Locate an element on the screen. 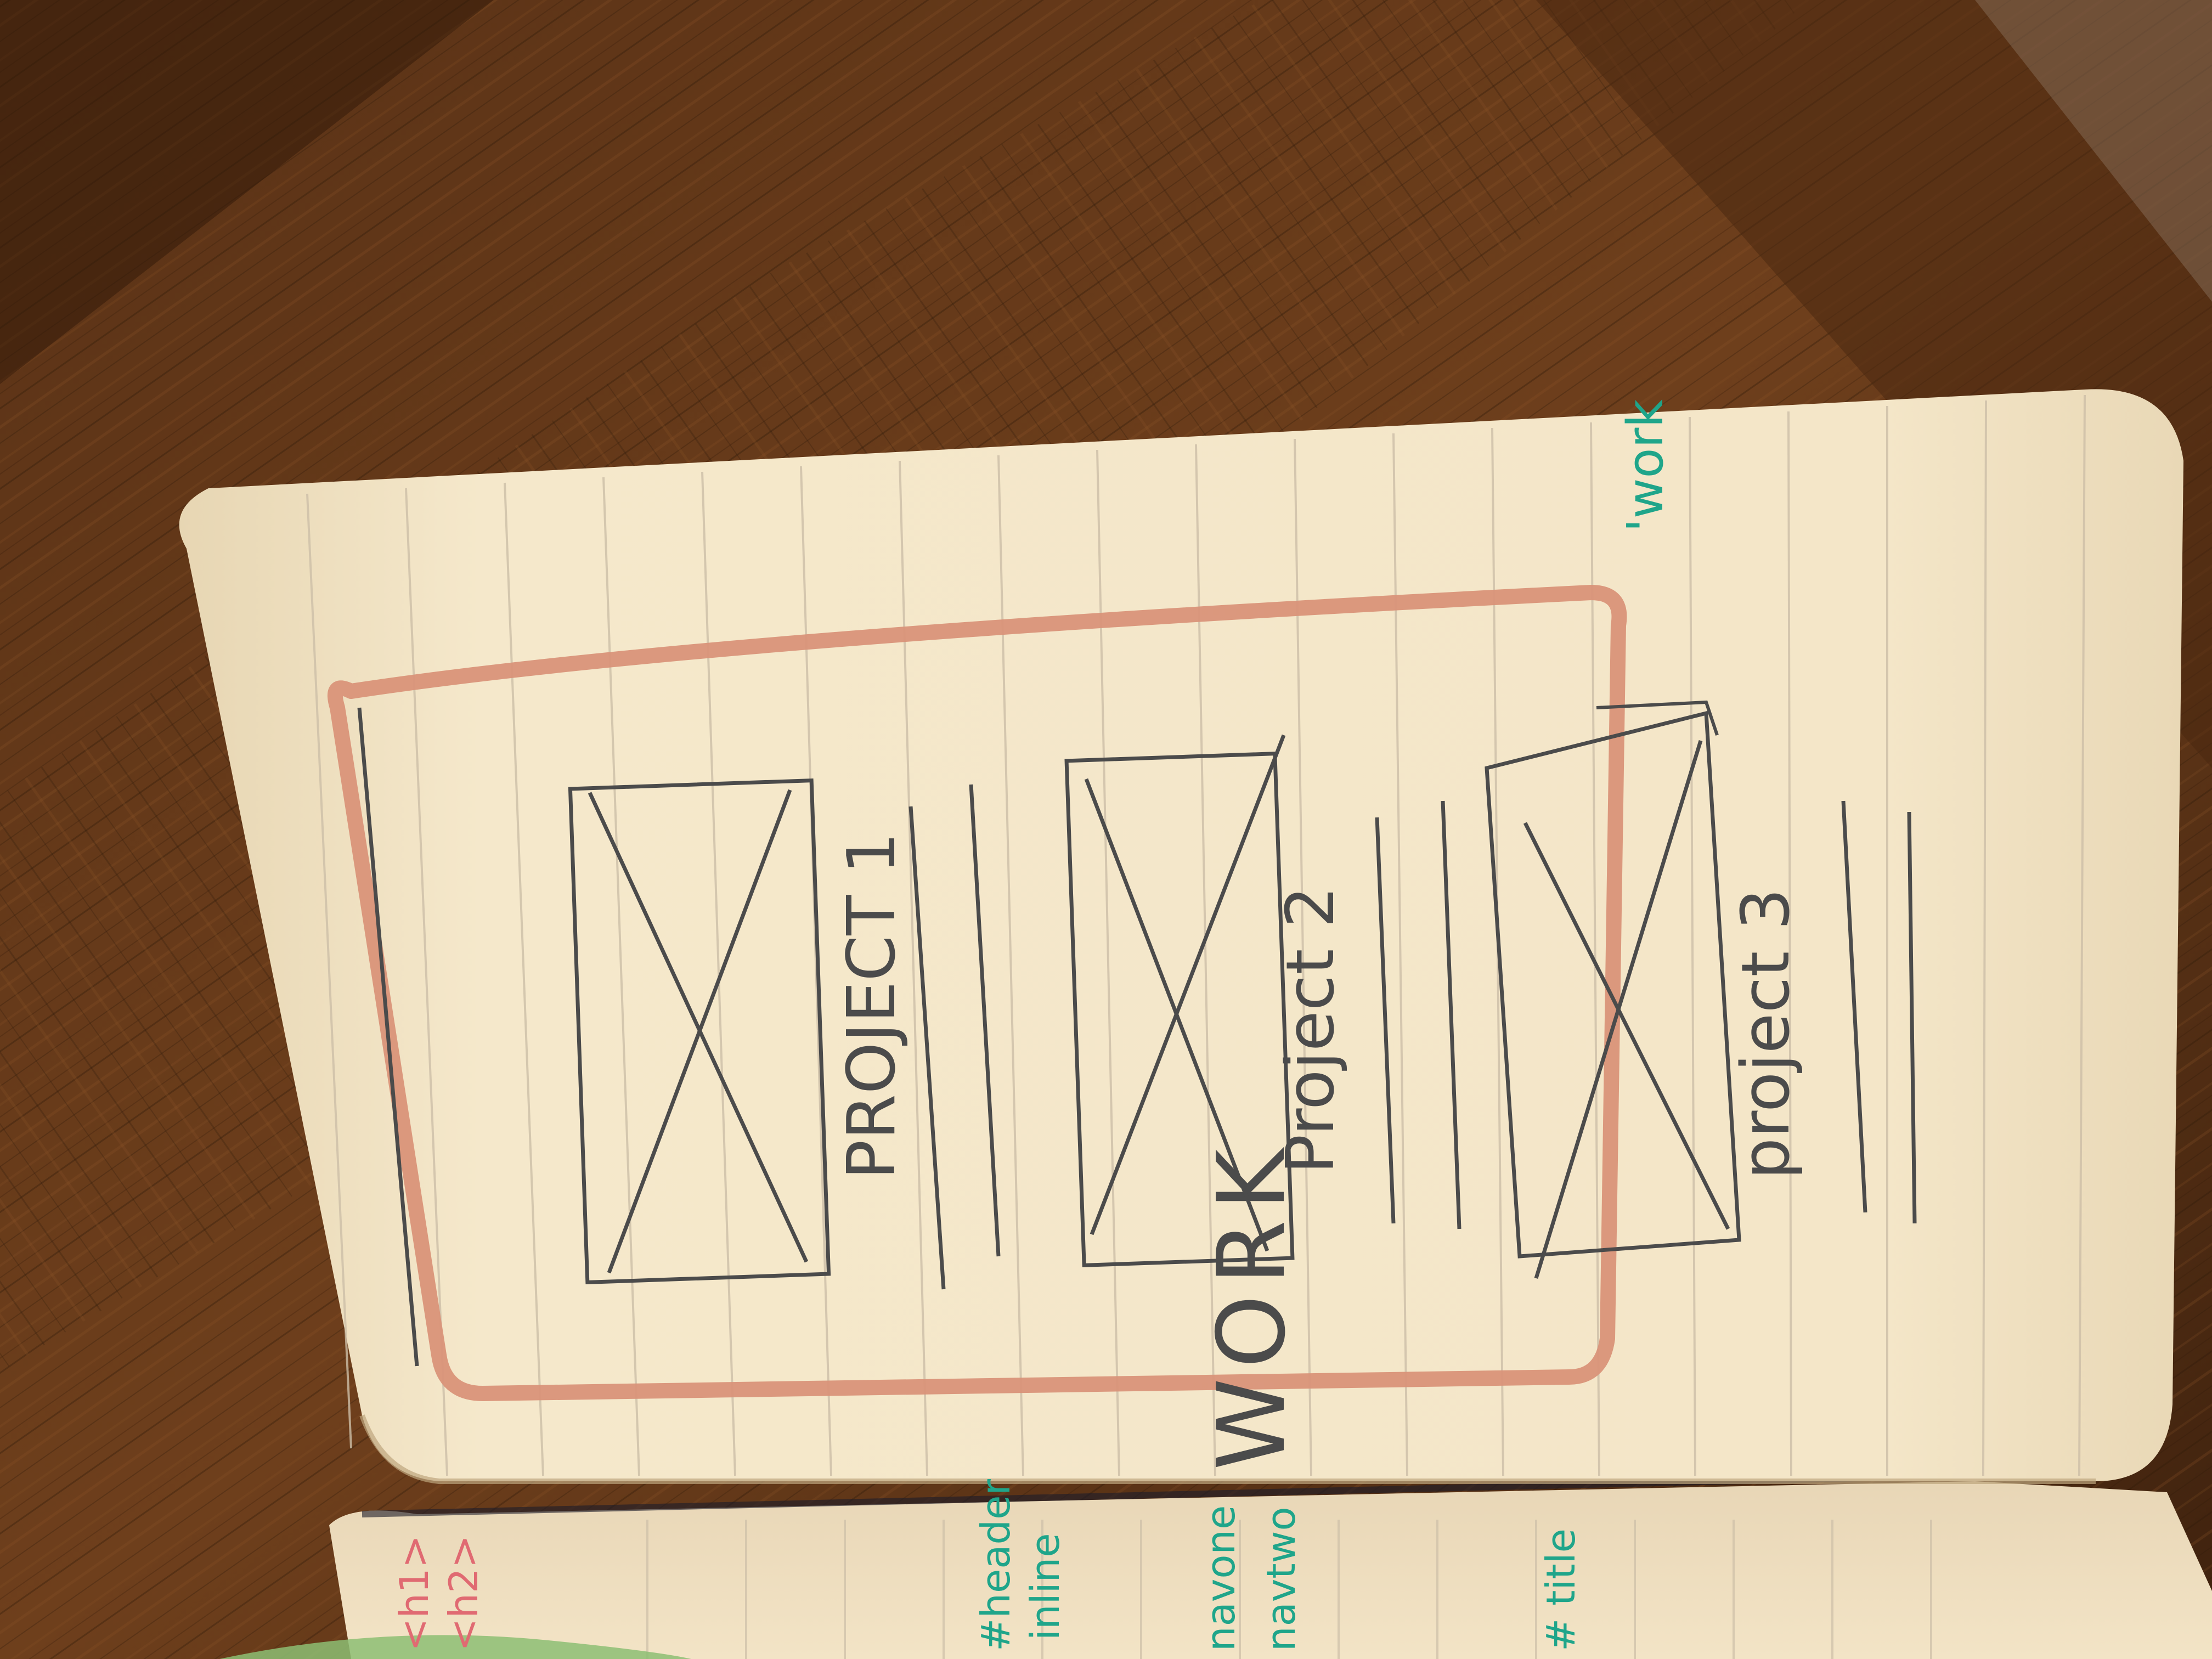 This screenshot has height=1659, width=2212. project-3: project 3 is located at coordinates (1701, 995).